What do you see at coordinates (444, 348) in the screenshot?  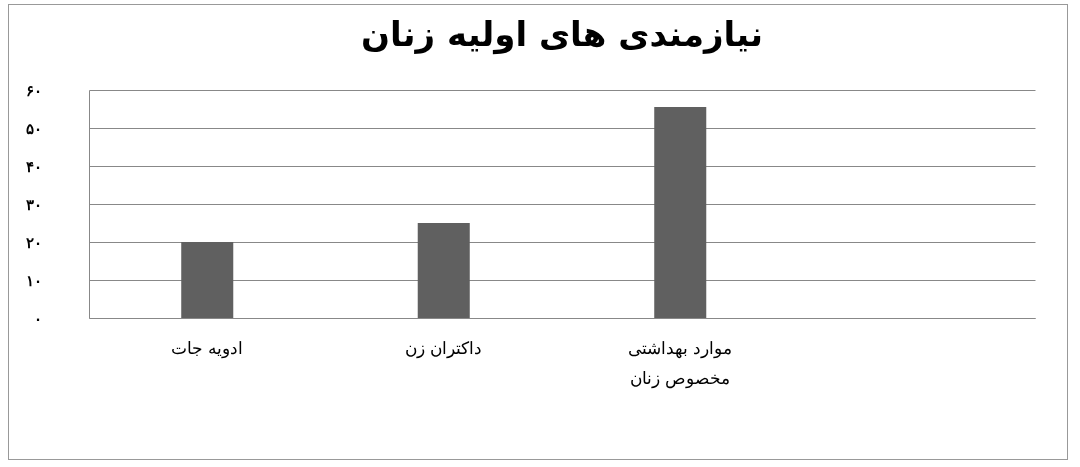 I see `x-tick-label: داکتران زن` at bounding box center [444, 348].